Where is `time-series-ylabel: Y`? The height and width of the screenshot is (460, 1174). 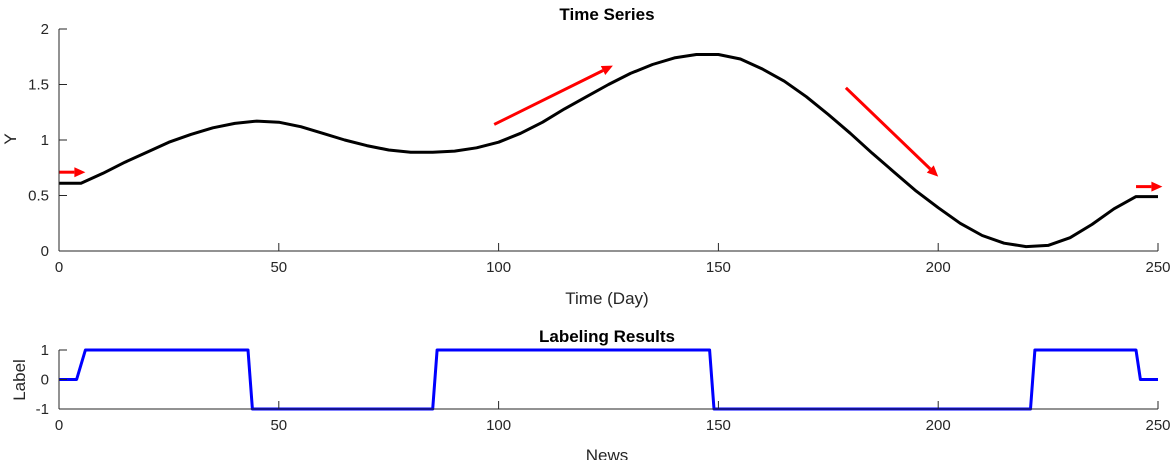
time-series-ylabel: Y is located at coordinates (10, 138).